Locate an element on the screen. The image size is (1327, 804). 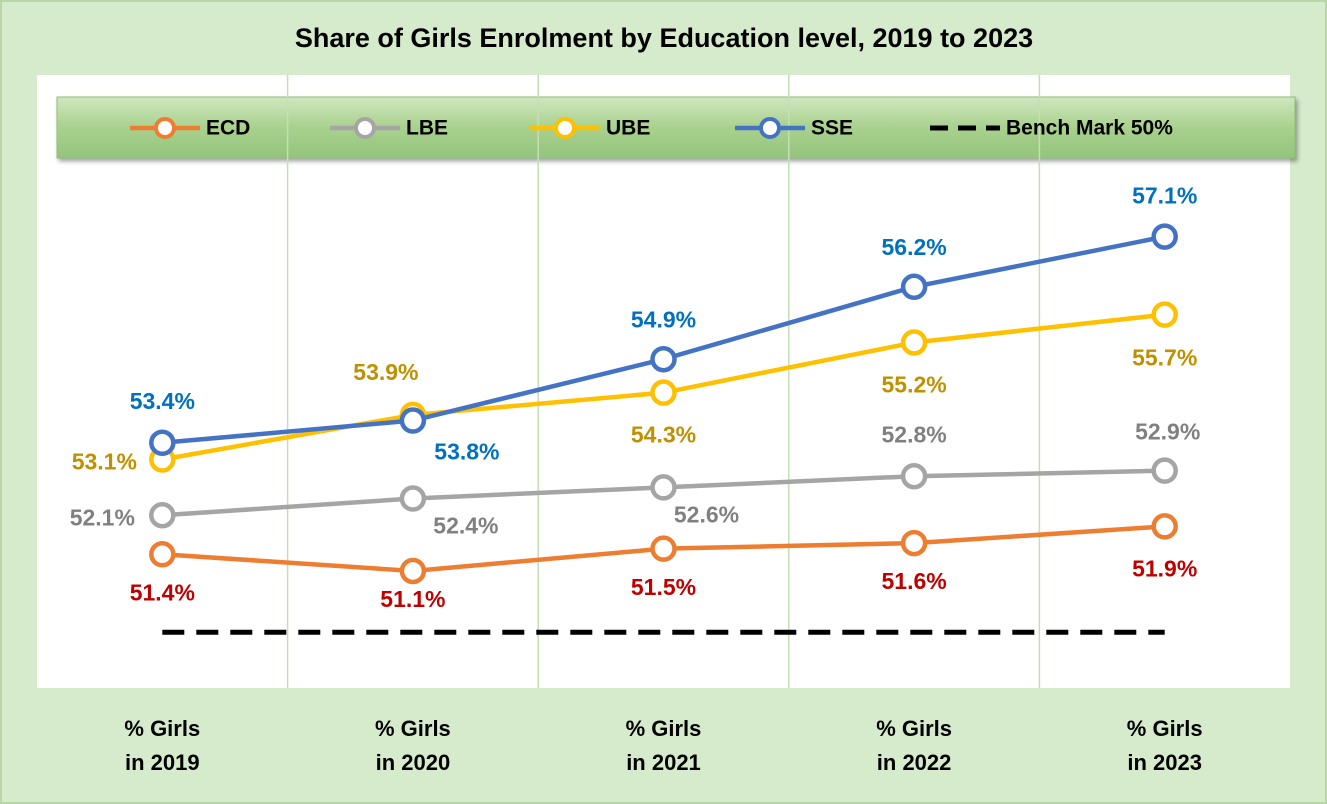
legend-label: Bench Mark 50% is located at coordinates (1089, 128).